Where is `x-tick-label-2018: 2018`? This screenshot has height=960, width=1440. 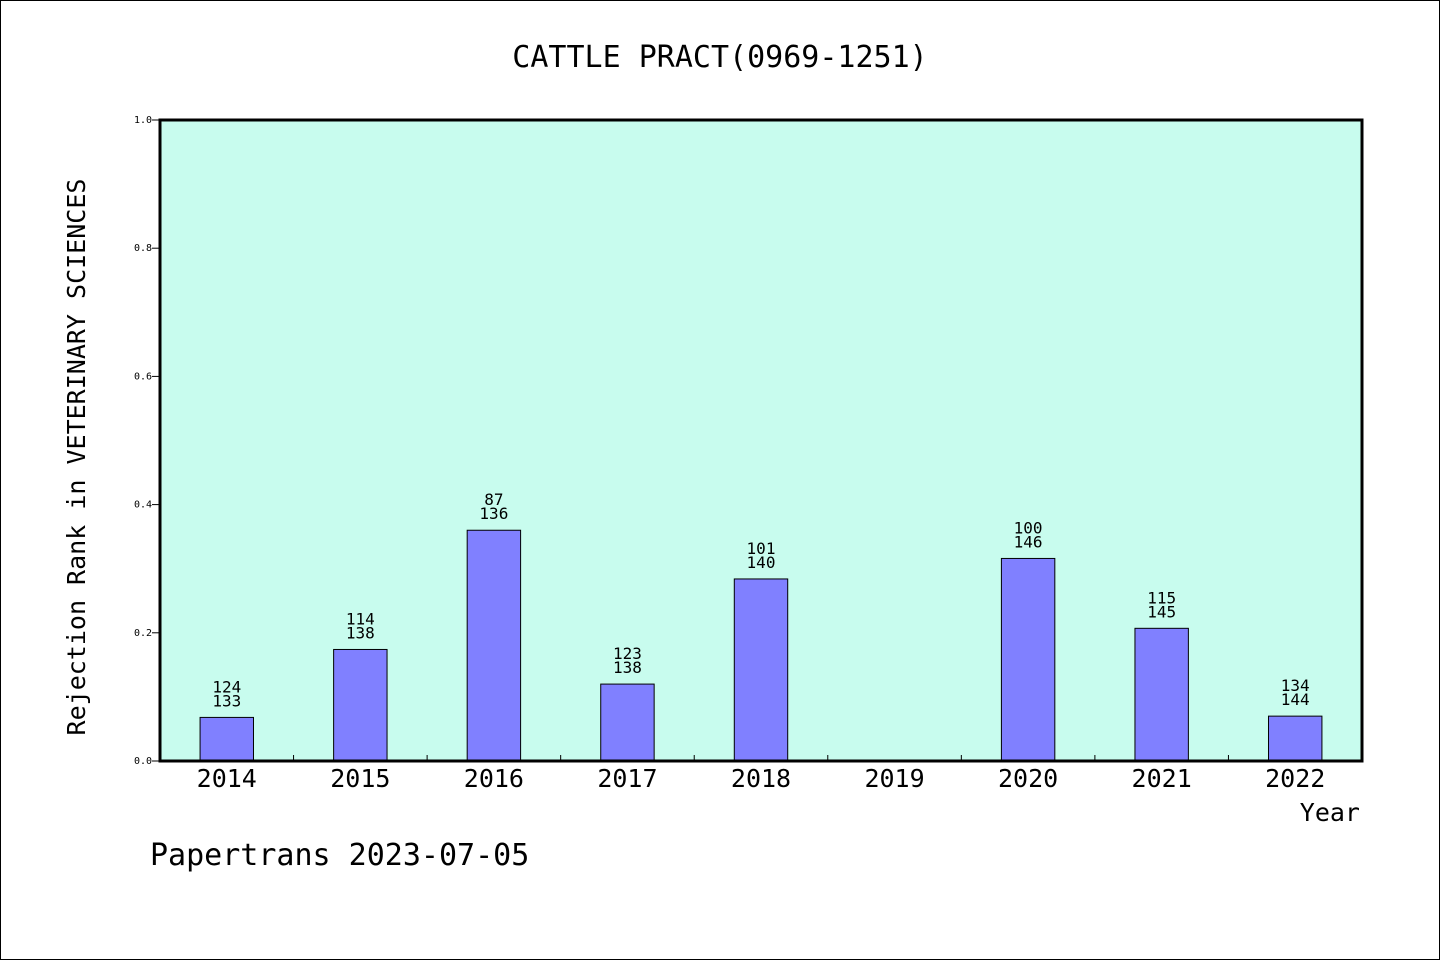 x-tick-label-2018: 2018 is located at coordinates (761, 778).